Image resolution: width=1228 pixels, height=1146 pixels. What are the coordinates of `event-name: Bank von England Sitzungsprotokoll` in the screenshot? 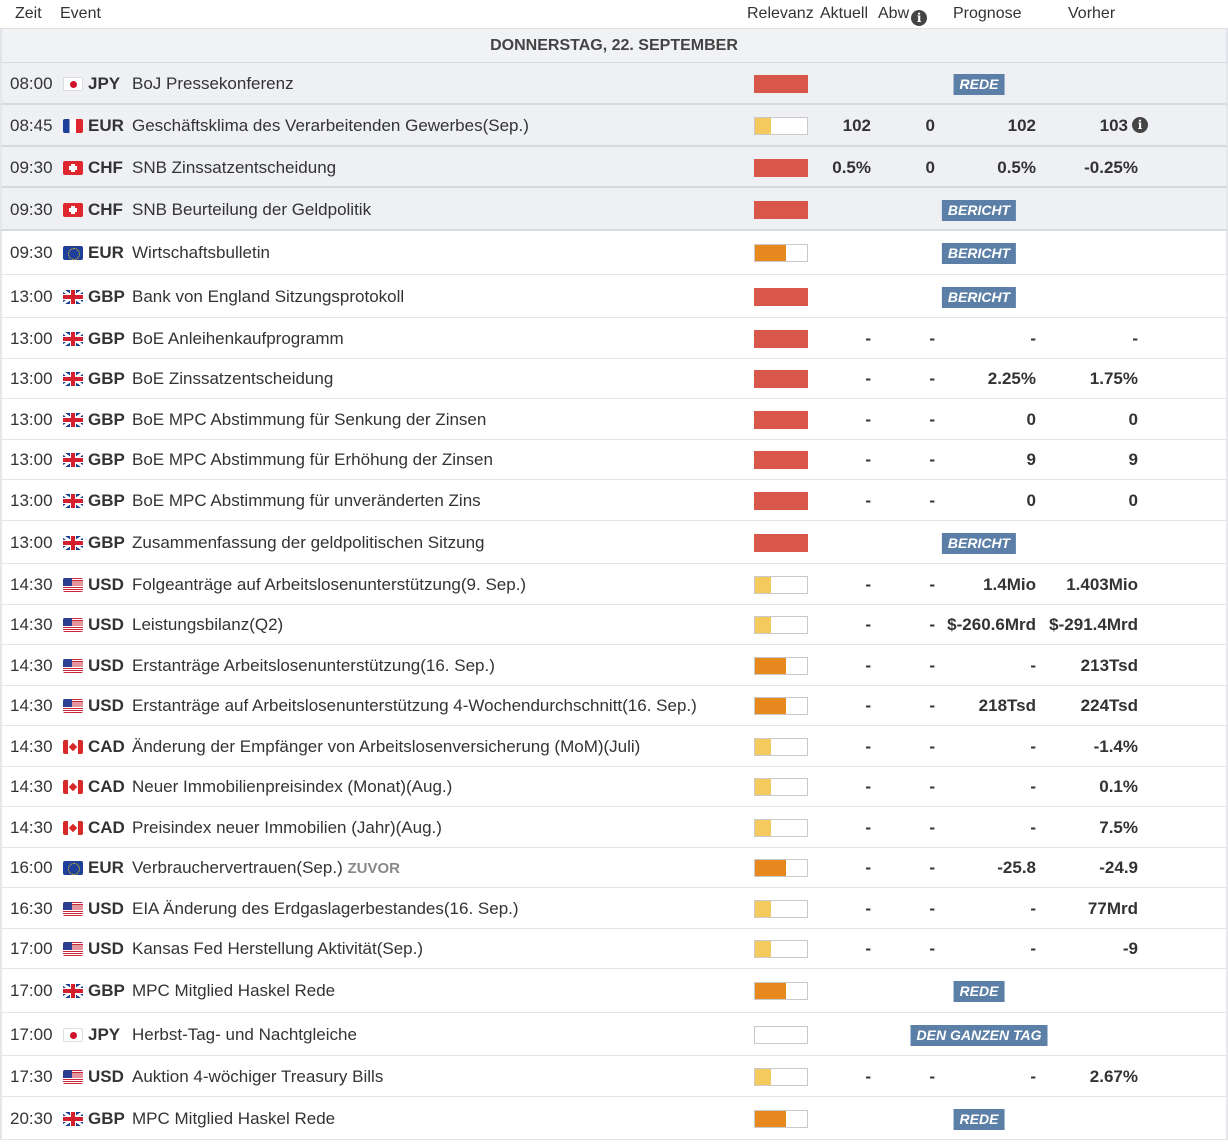 It's located at (268, 297).